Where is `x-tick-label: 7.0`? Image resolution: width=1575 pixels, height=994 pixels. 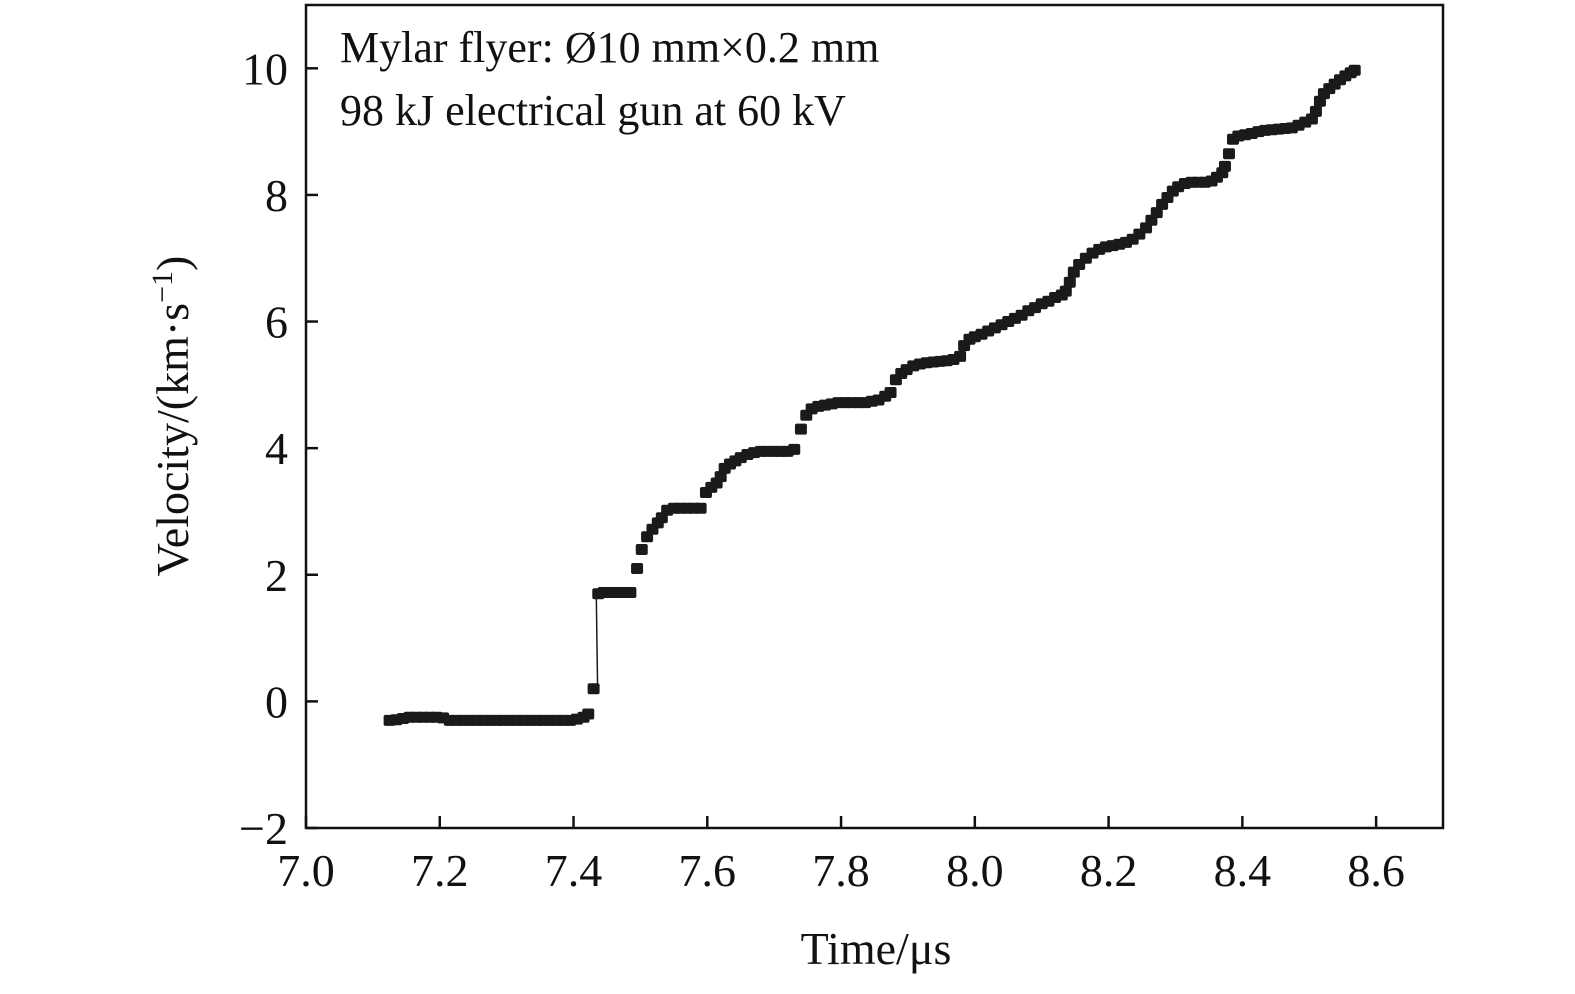 x-tick-label: 7.0 is located at coordinates (306, 870).